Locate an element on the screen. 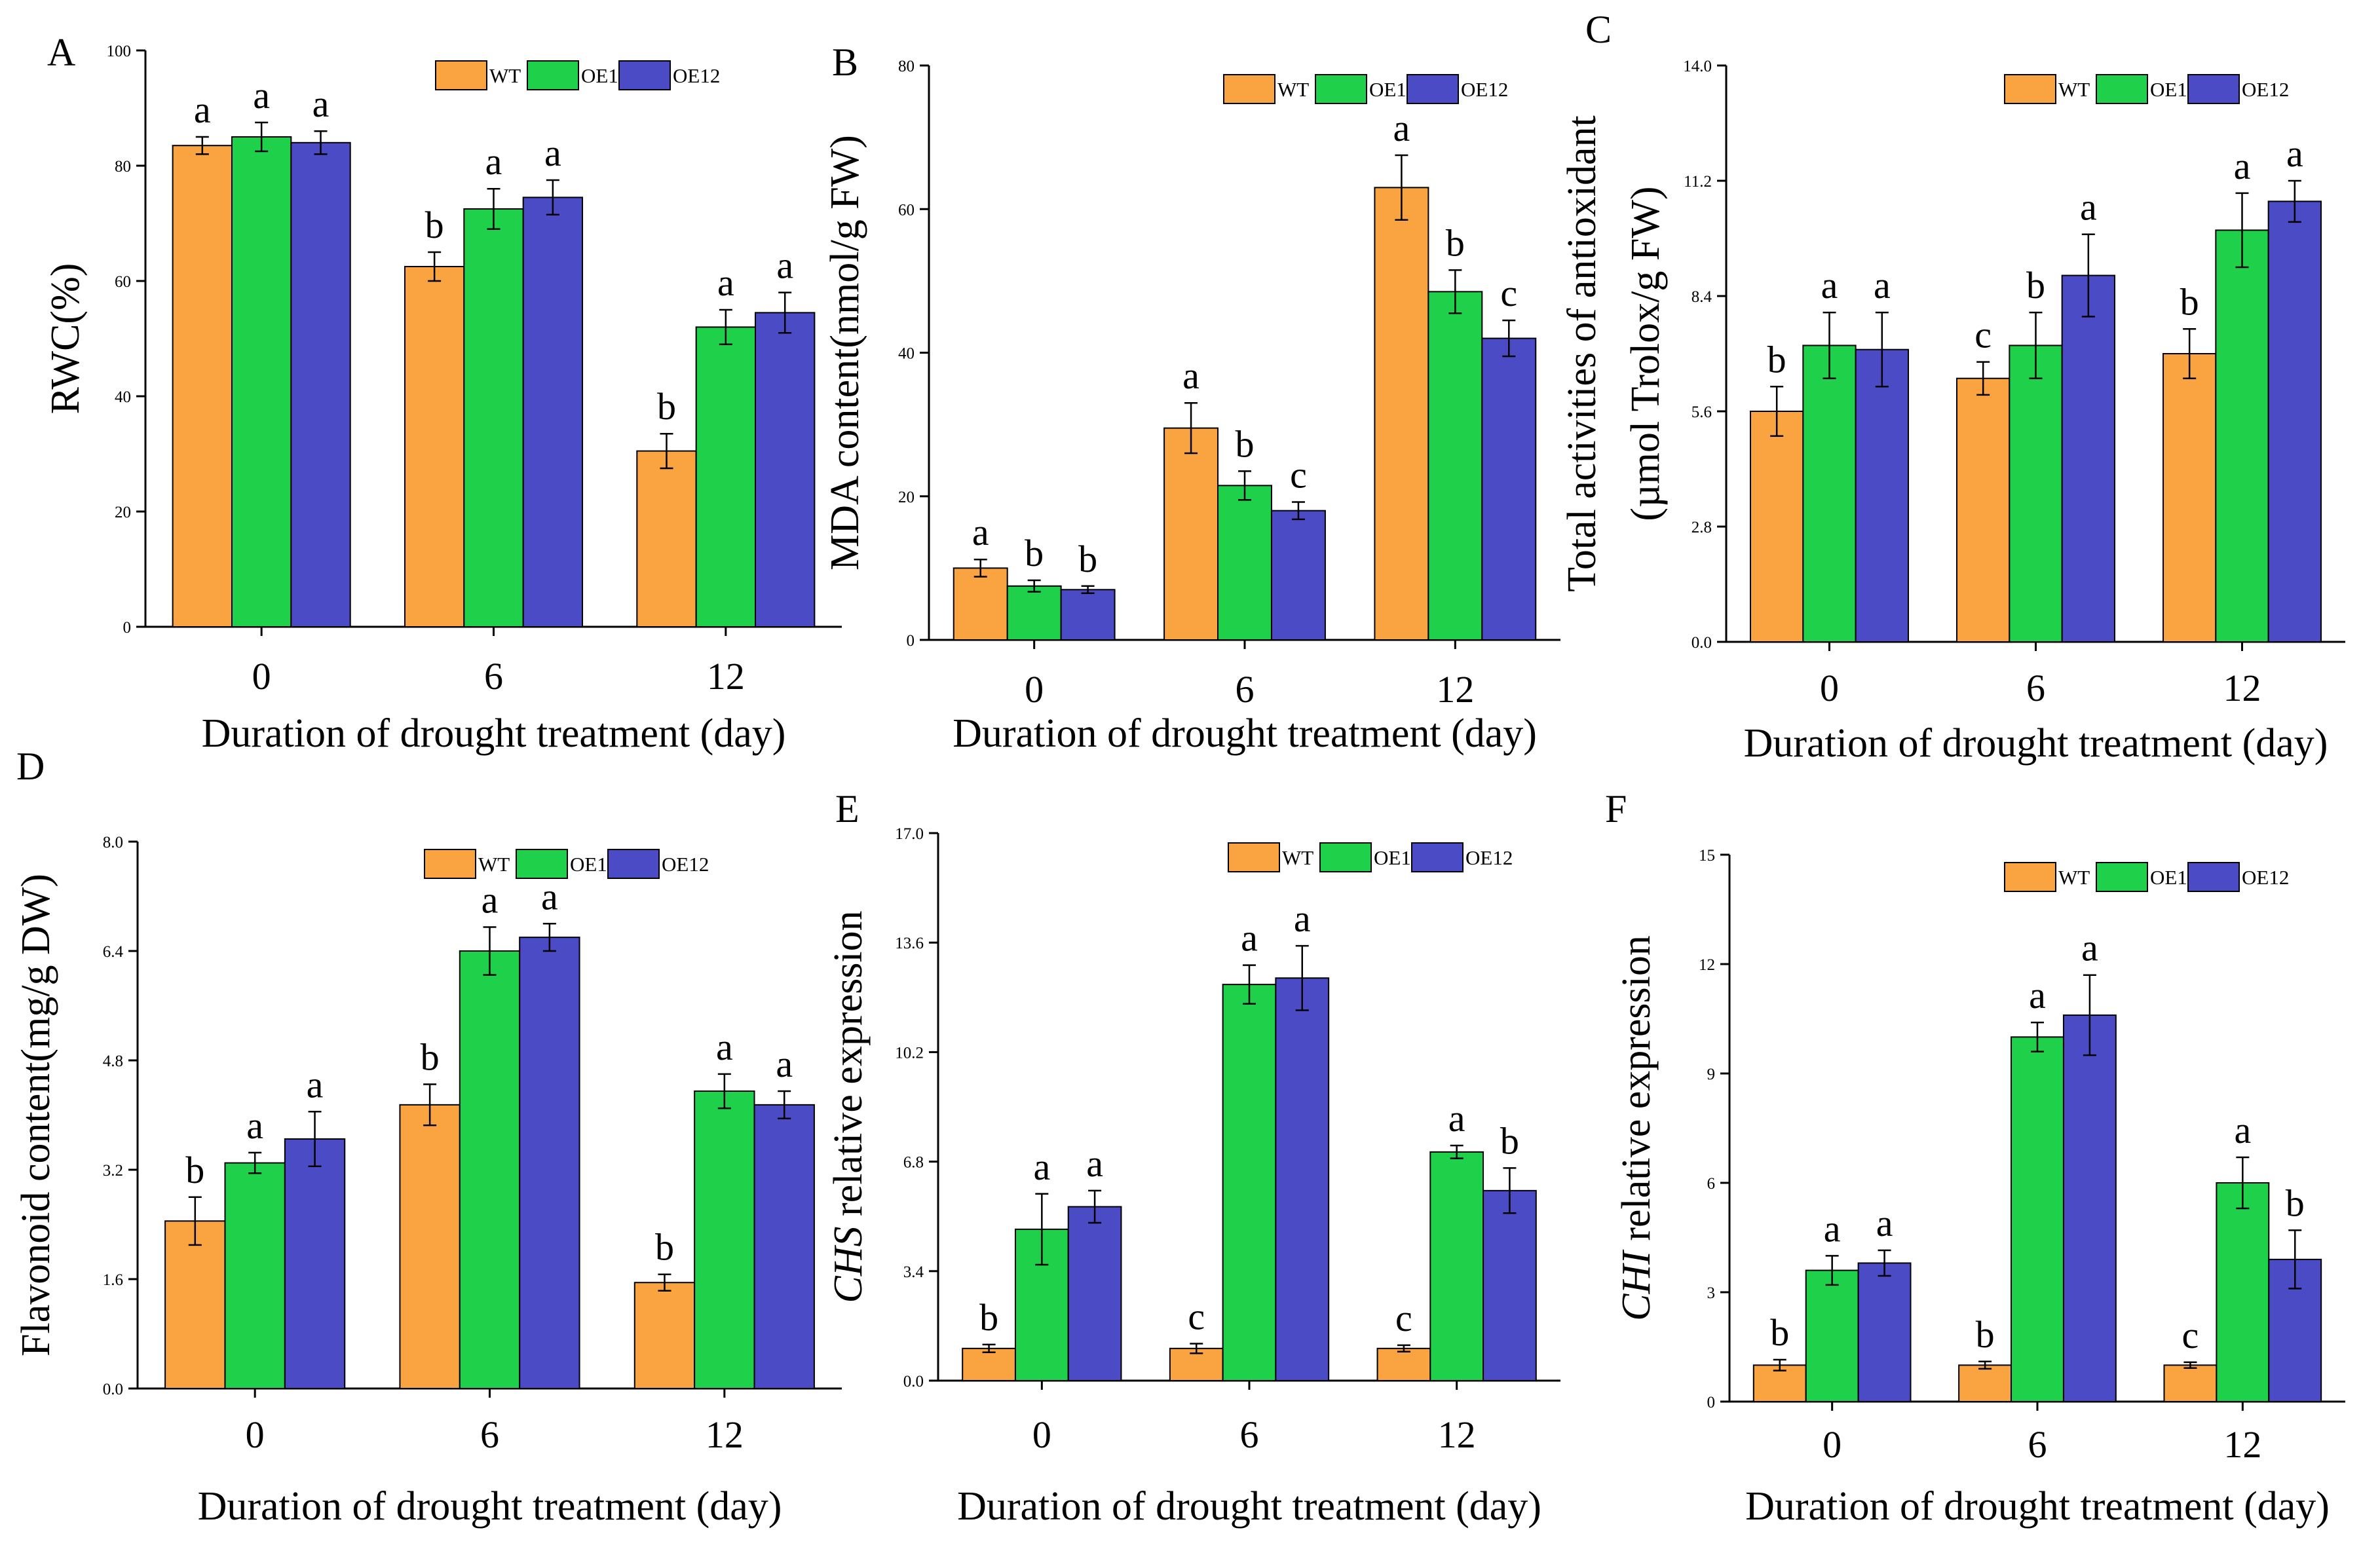  x-tick-label: 12 is located at coordinates (726, 676).